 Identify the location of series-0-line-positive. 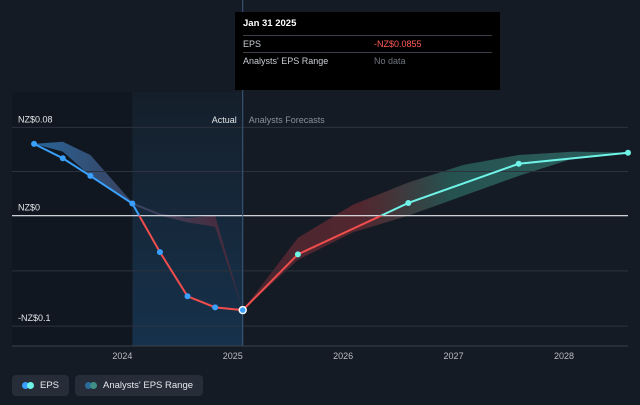
(87, 179).